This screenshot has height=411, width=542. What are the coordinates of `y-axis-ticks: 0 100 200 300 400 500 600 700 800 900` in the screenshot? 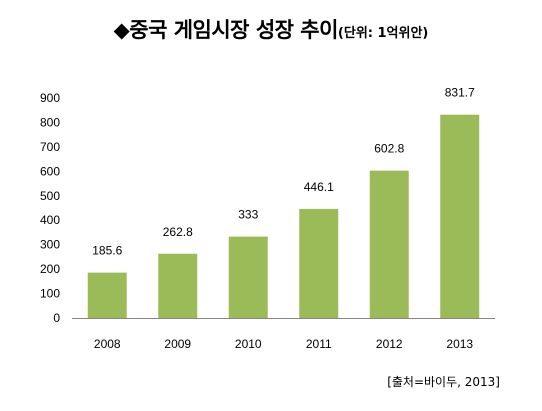 It's located at (50, 208).